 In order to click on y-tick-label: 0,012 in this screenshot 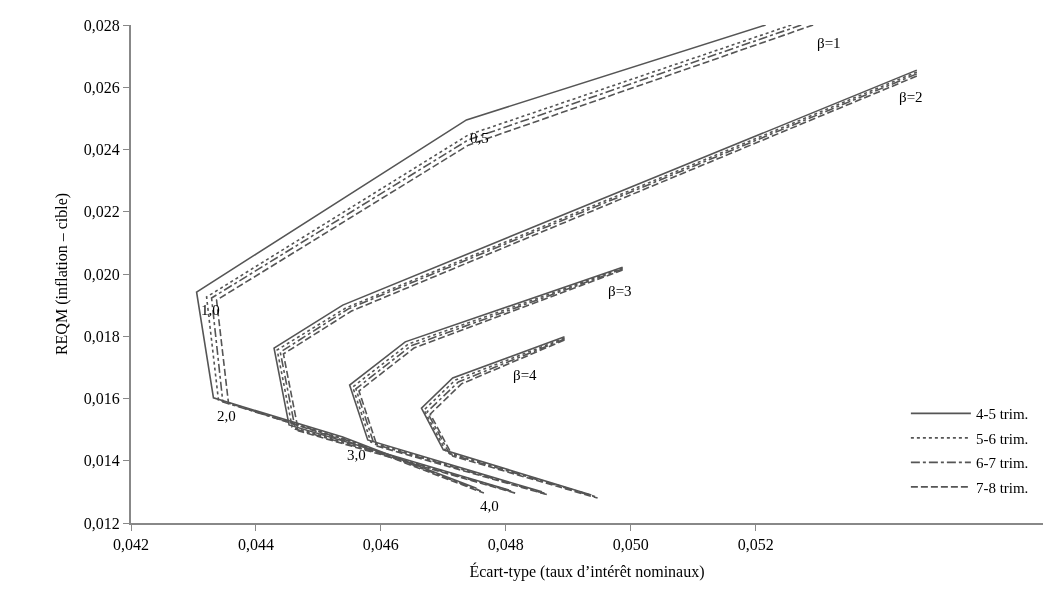, I will do `click(101, 523)`.